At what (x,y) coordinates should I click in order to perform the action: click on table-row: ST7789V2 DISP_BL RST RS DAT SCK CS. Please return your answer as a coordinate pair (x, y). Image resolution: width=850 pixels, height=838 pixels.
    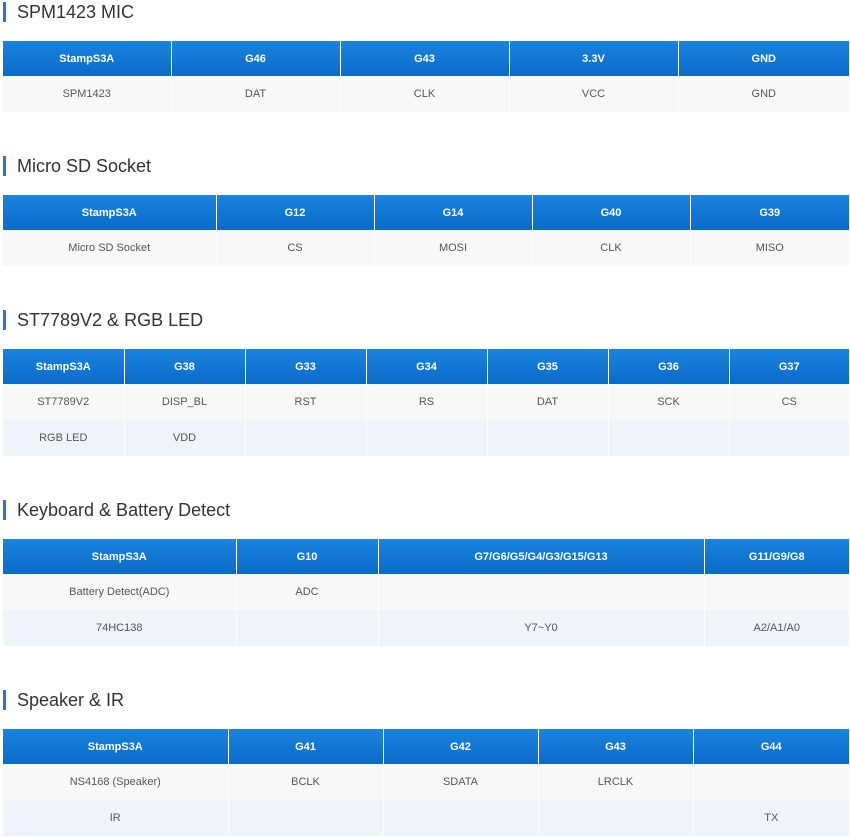
    Looking at the image, I should click on (426, 402).